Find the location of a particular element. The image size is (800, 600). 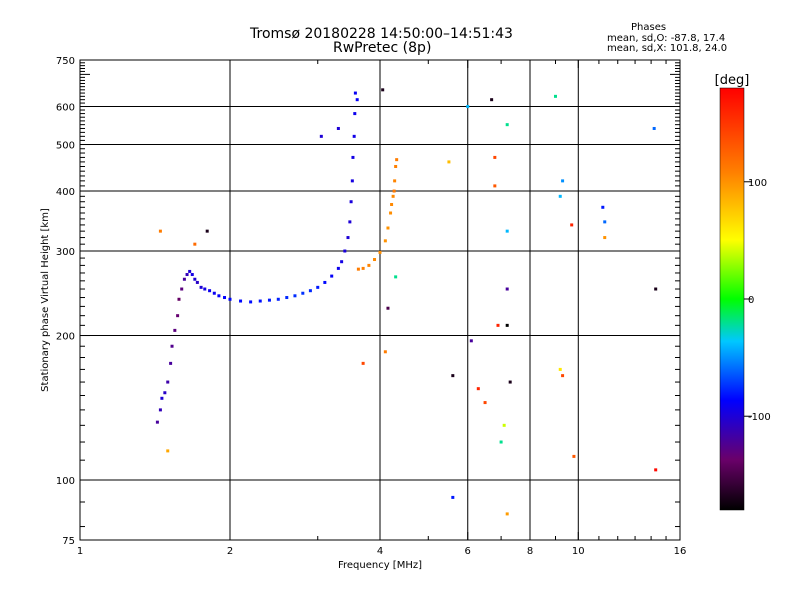

y-axis-label: Stationary phase Virtual Height [km] is located at coordinates (45, 300).